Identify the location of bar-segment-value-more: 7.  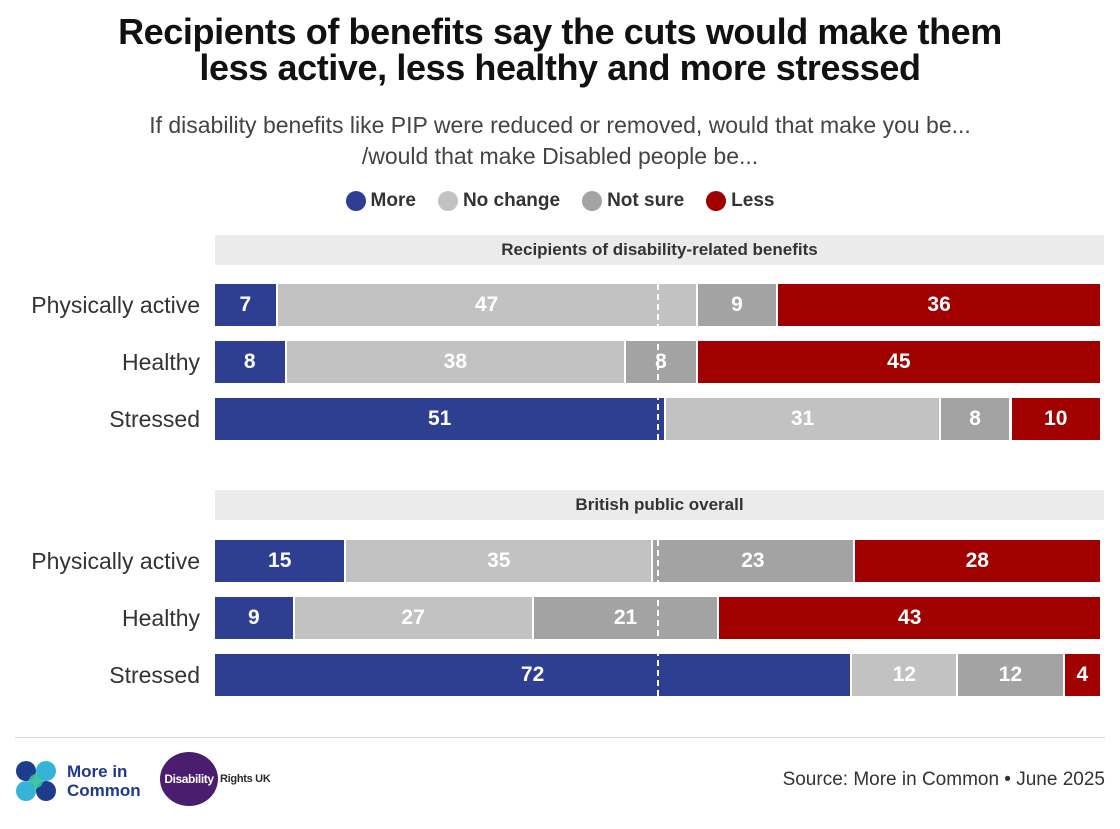
(245, 304).